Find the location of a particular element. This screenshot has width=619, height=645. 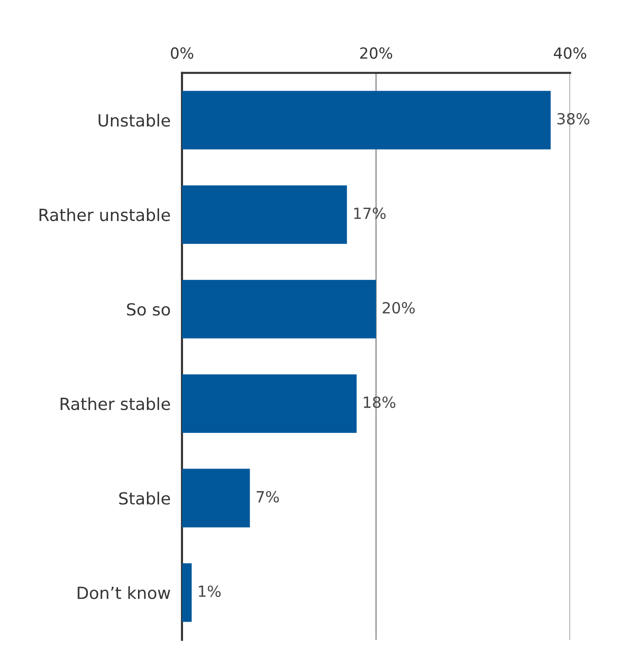

data-label: 7% is located at coordinates (267, 496).